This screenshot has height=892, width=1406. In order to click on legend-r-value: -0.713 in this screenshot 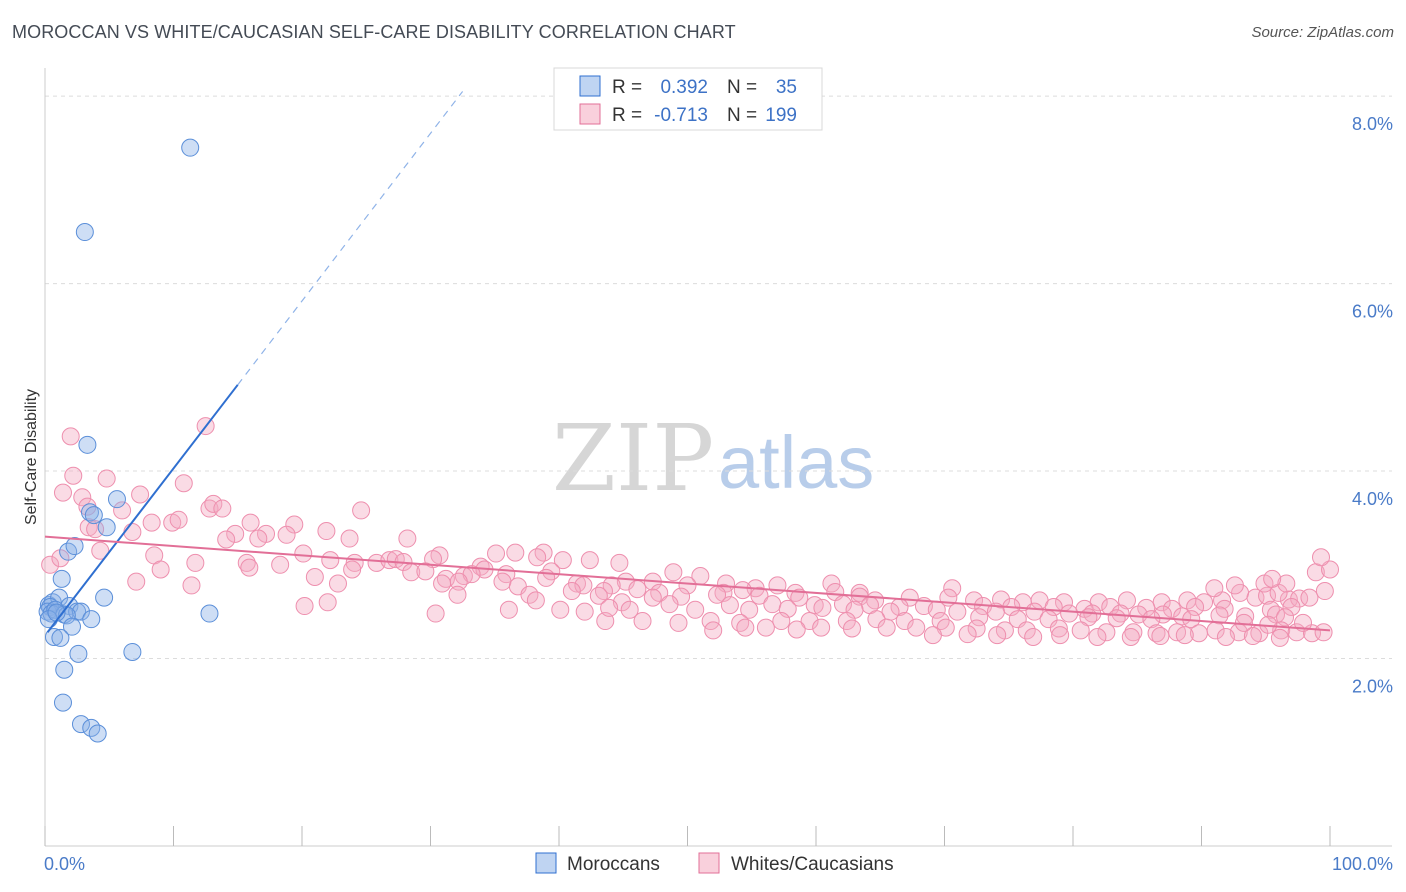, I will do `click(681, 115)`.